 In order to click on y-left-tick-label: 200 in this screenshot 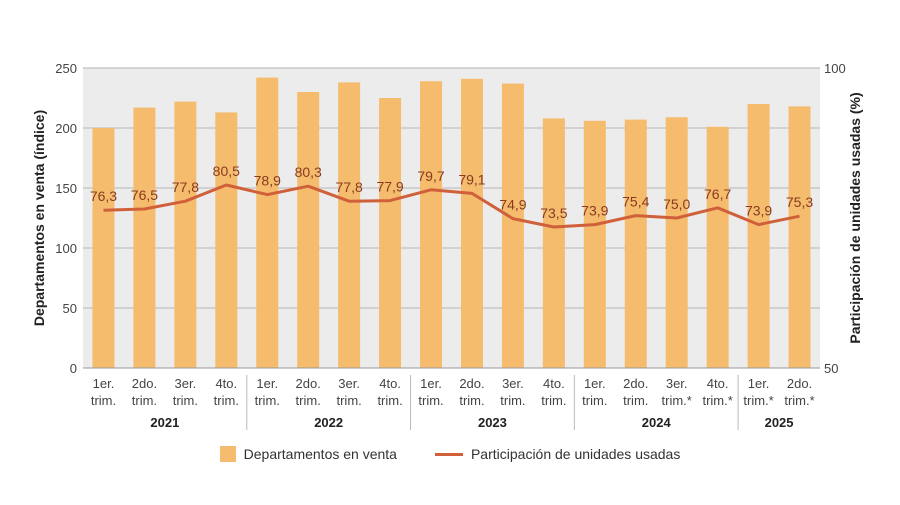, I will do `click(66, 128)`.